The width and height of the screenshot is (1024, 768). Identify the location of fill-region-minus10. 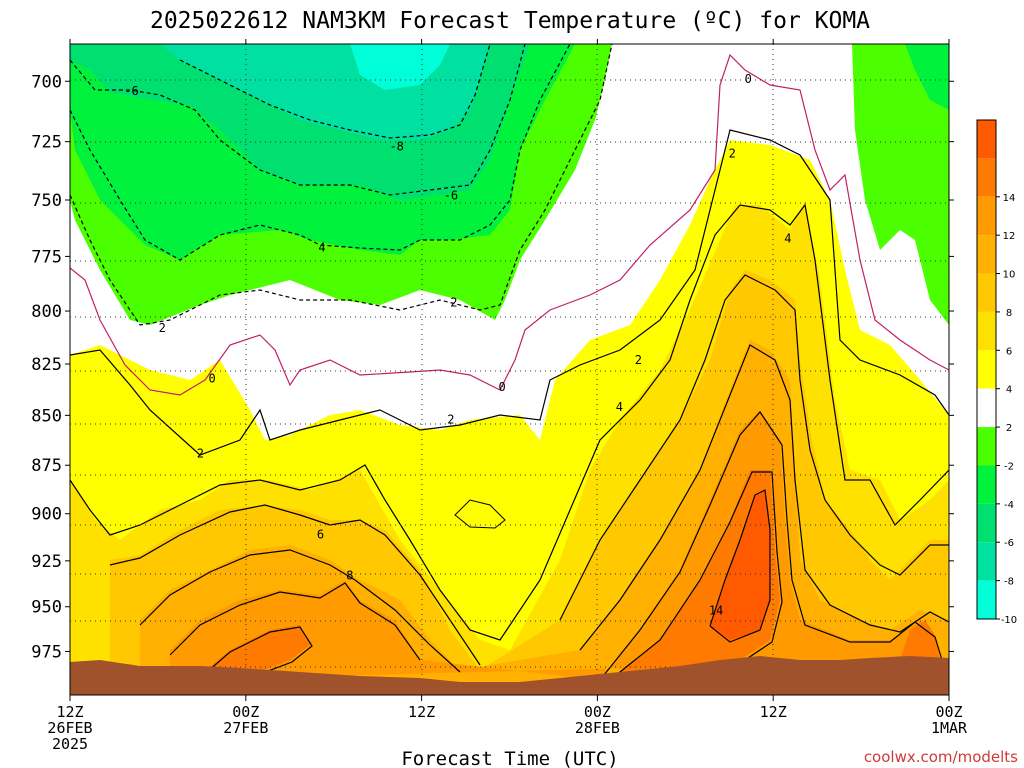
(400, 67).